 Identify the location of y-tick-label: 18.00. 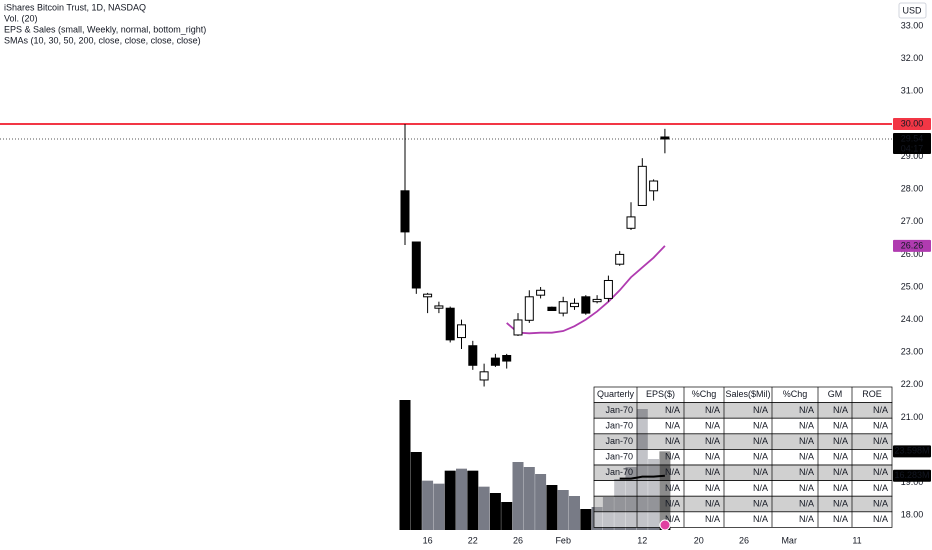
(912, 515).